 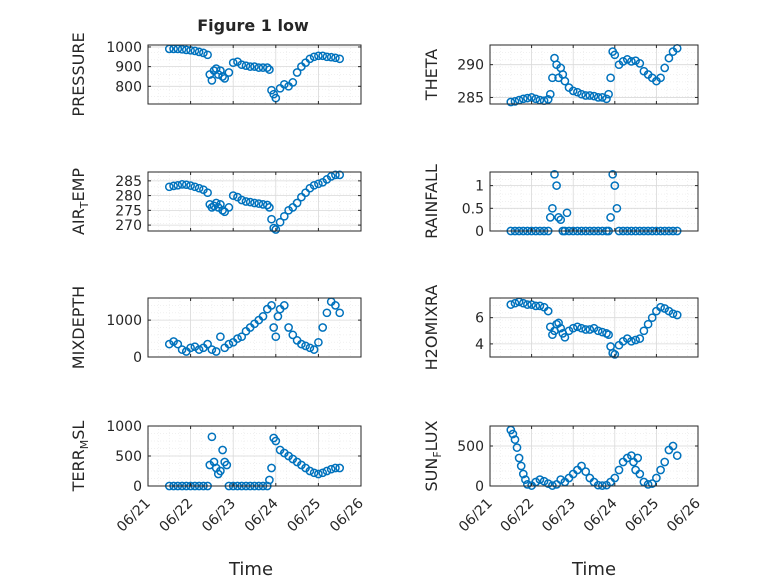 I want to click on y-tick-label: 900, so click(x=128, y=68).